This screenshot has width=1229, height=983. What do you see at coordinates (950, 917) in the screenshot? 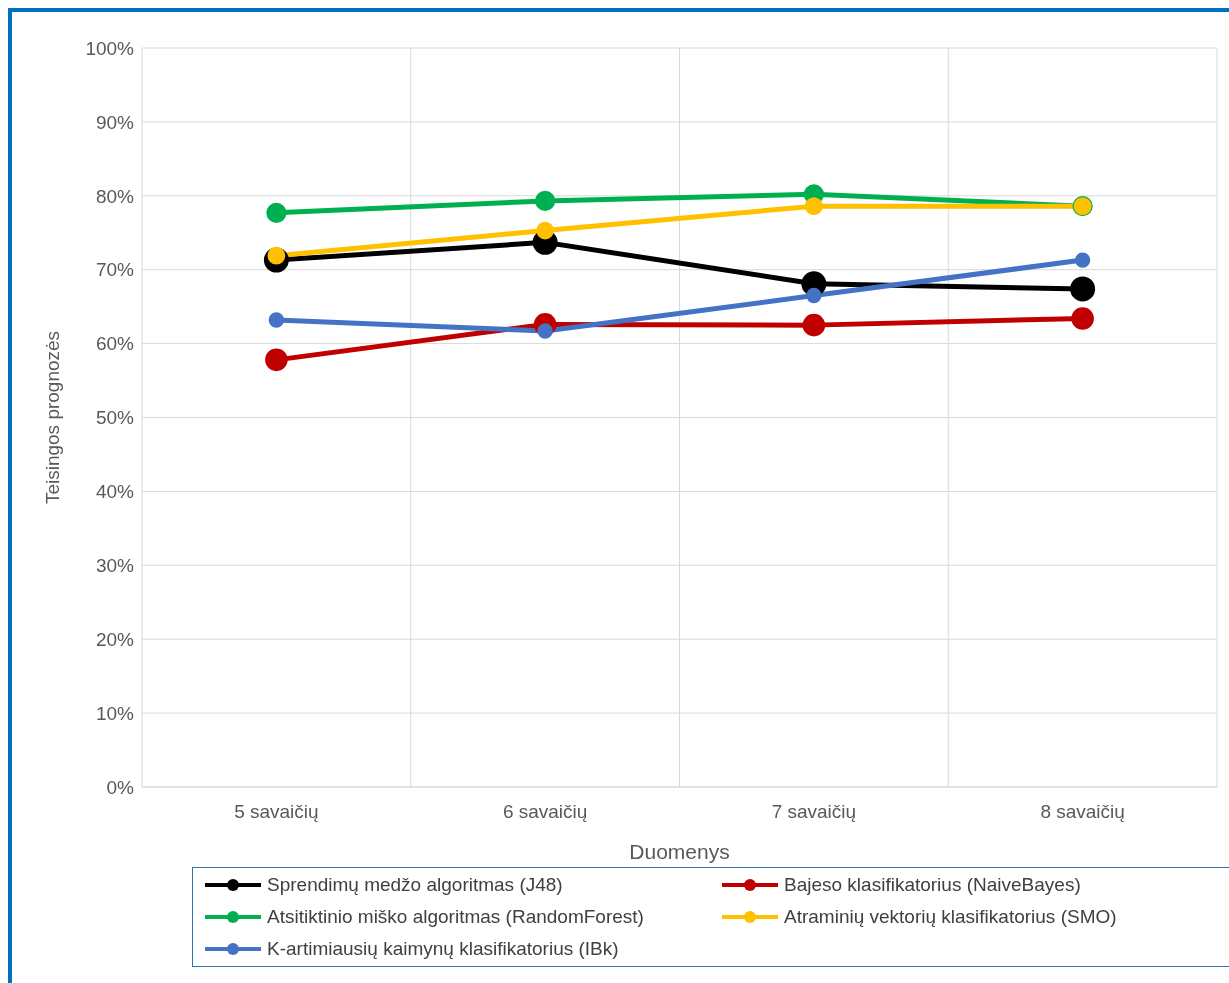
I see `legend-label: Atraminių vektorių klasifikatorius (SMO)` at bounding box center [950, 917].